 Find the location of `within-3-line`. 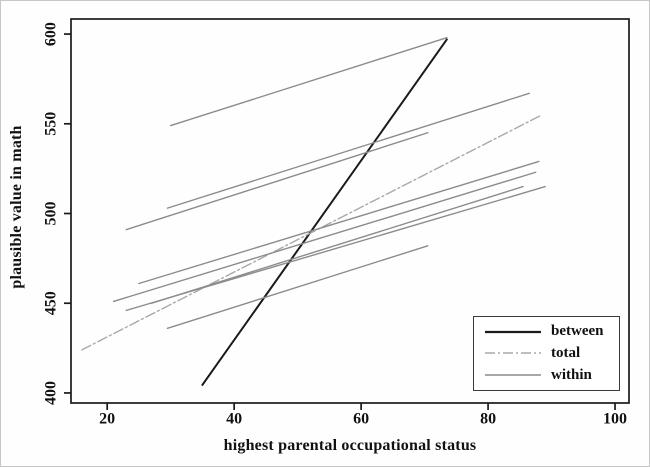

within-3-line is located at coordinates (277, 181).